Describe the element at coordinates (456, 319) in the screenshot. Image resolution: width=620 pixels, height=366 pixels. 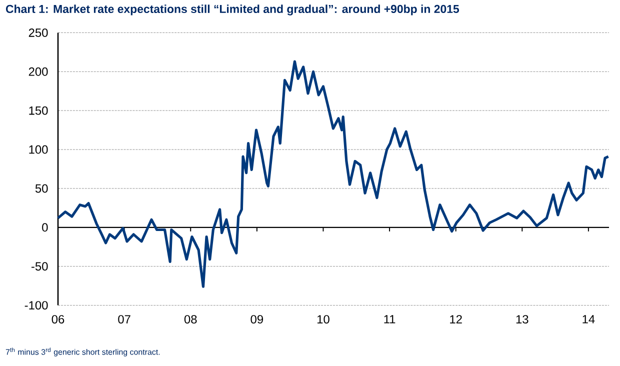
I see `x-tick-label: 12` at that location.